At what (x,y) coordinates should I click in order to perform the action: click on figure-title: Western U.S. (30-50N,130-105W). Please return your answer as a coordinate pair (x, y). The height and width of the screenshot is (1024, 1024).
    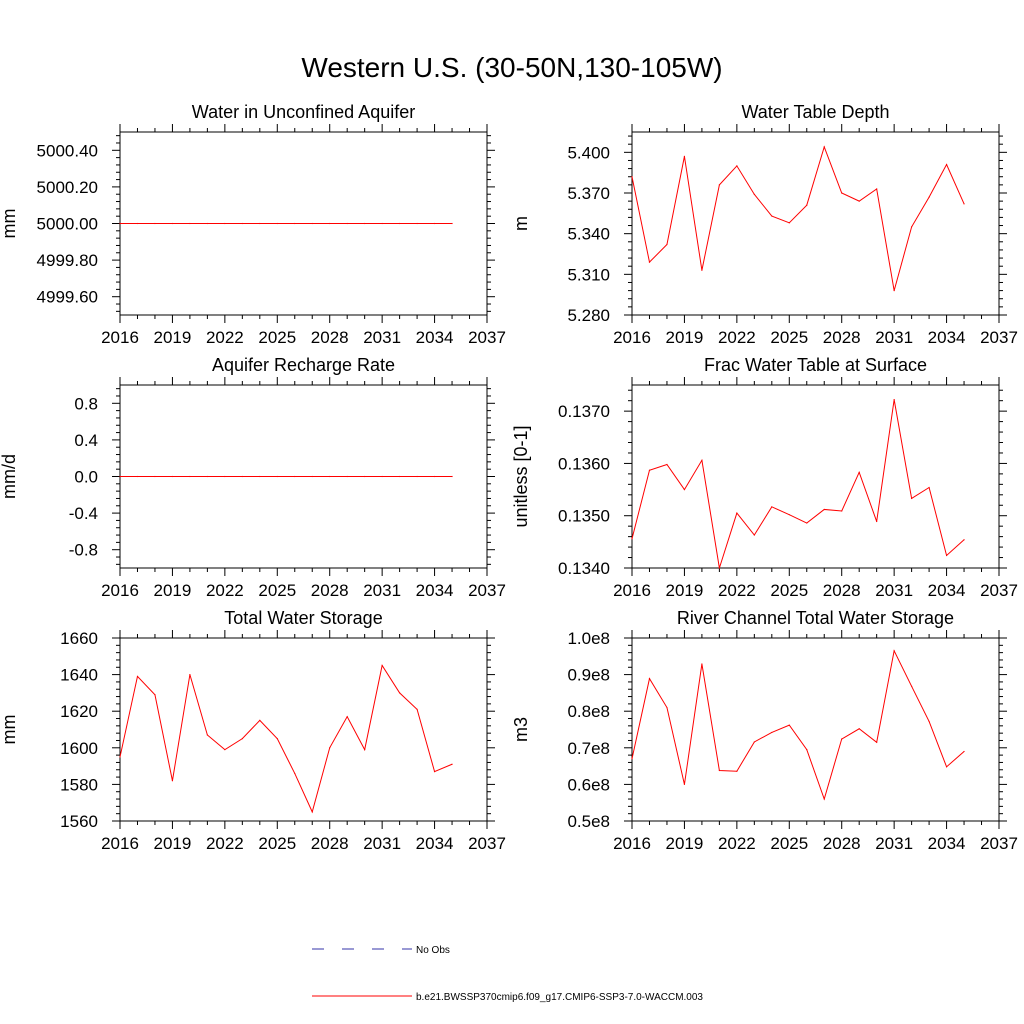
    Looking at the image, I should click on (512, 67).